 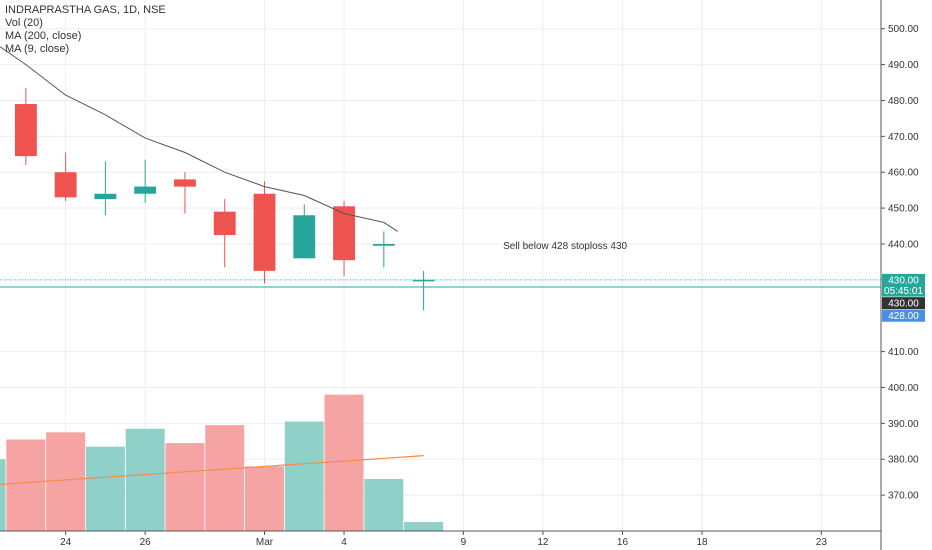 I want to click on time-tick-label-8: 23, so click(x=822, y=542).